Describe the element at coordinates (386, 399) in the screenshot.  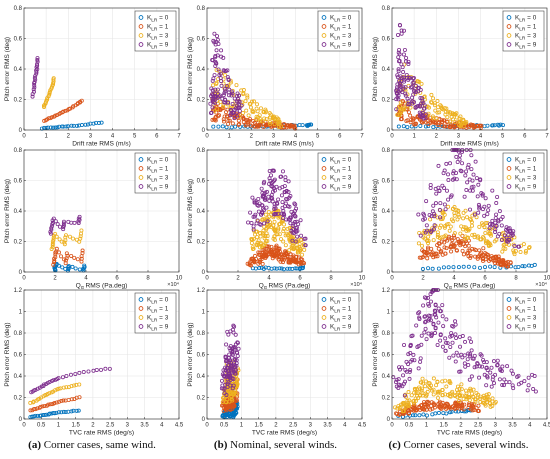
I see `y-tick-label: 0.2` at that location.